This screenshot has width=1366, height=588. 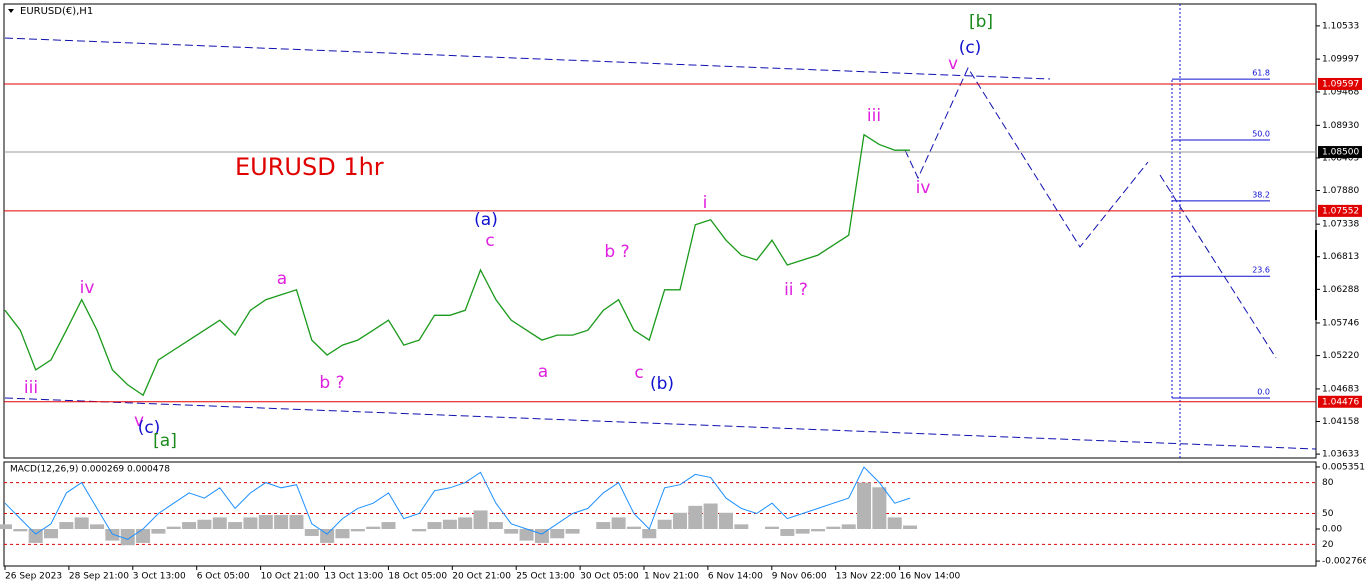 I want to click on price-level-label: 1.08500, so click(x=1340, y=153).